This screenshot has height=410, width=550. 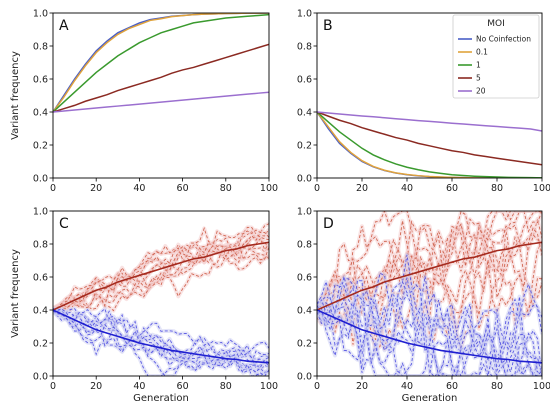 What do you see at coordinates (328, 26) in the screenshot?
I see `panel-label: B` at bounding box center [328, 26].